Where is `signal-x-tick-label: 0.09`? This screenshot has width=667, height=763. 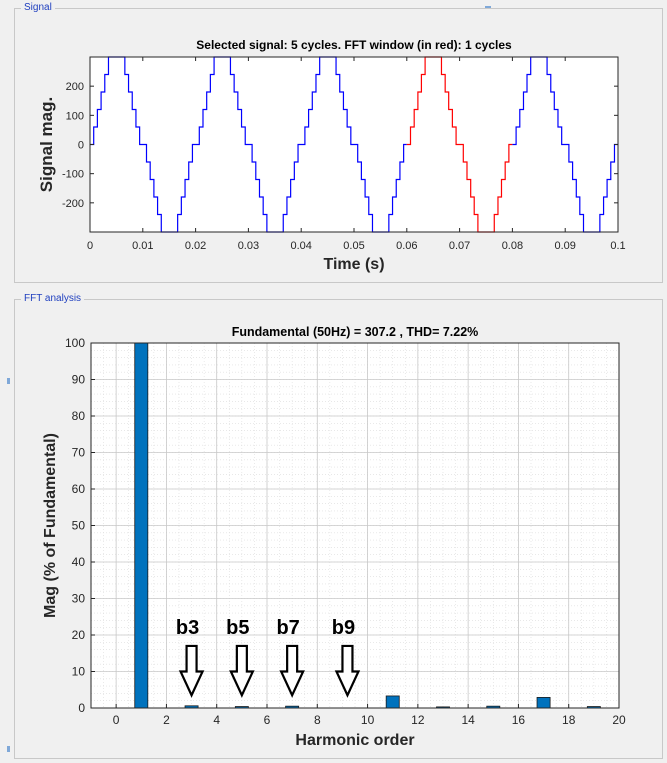
signal-x-tick-label: 0.09 is located at coordinates (564, 246).